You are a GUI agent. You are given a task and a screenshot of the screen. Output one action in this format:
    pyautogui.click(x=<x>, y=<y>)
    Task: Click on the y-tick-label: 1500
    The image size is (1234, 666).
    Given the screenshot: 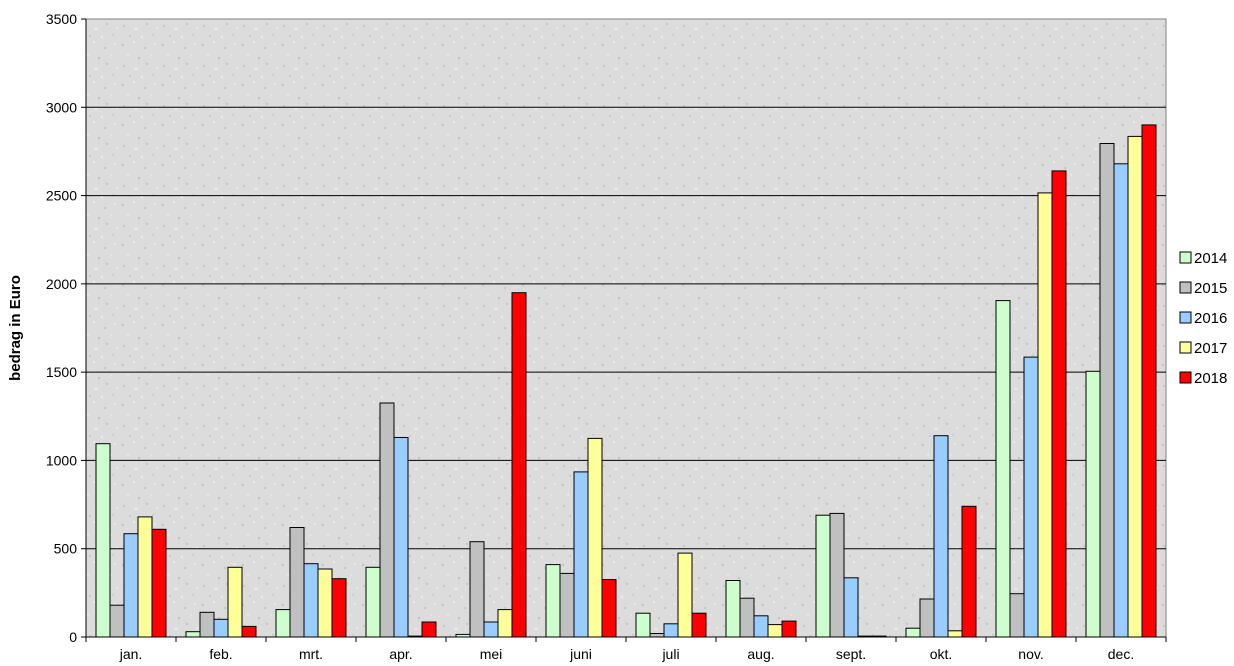 What is the action you would take?
    pyautogui.click(x=61, y=372)
    